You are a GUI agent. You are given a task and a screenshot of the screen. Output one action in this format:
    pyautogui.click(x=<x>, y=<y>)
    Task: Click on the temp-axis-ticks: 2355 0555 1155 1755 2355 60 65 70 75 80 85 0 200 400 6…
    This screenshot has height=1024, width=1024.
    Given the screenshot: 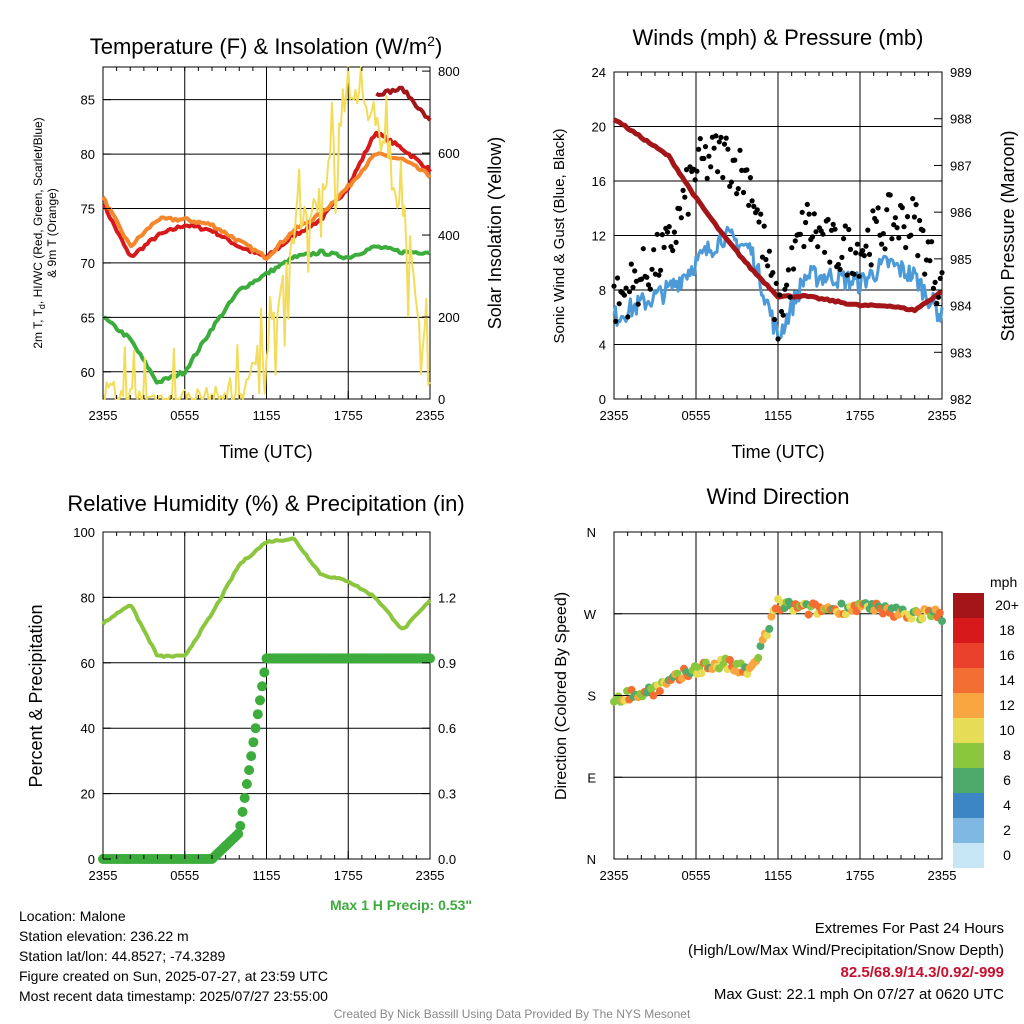 What is the action you would take?
    pyautogui.click(x=270, y=243)
    